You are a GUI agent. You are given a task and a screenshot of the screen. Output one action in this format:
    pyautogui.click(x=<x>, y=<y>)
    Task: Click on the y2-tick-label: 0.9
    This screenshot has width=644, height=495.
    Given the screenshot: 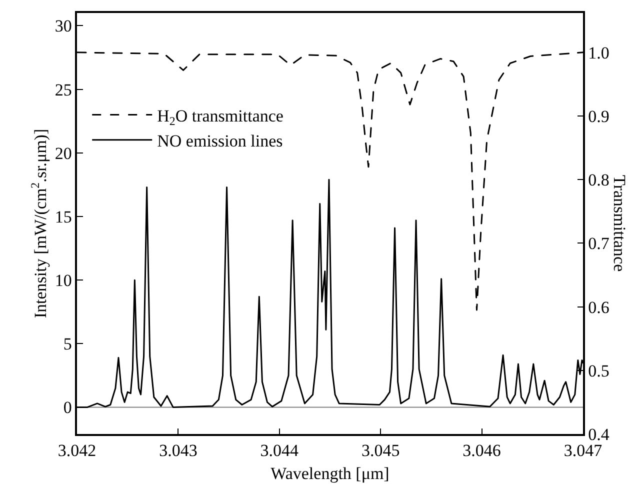 What is the action you would take?
    pyautogui.click(x=599, y=116)
    